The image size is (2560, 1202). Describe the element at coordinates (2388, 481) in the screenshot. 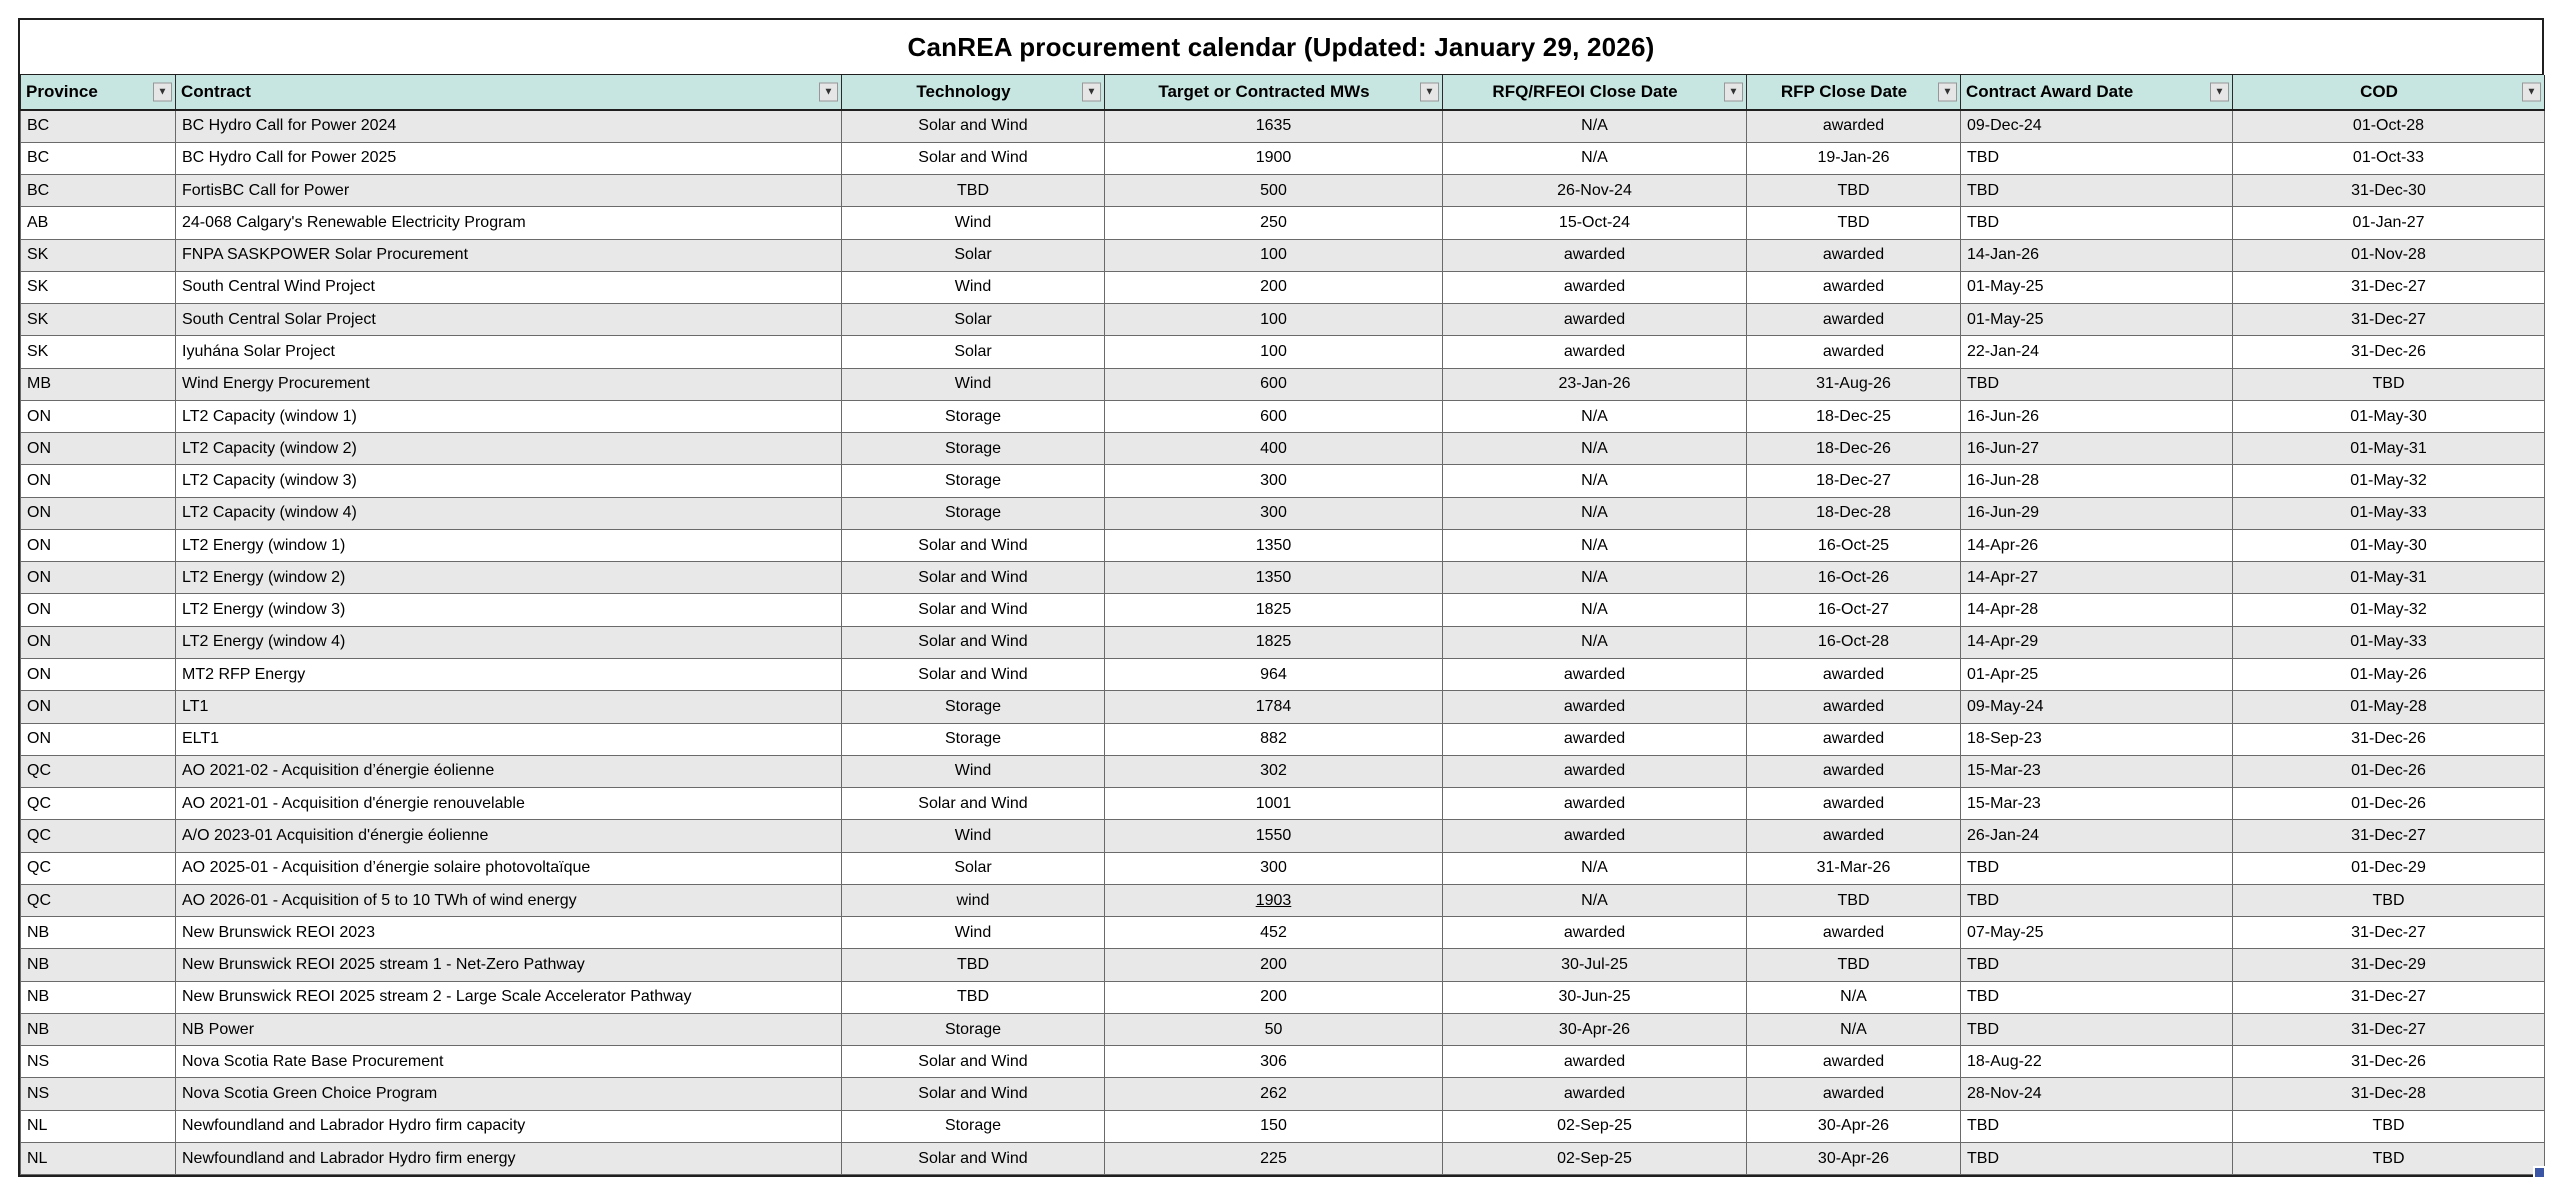

I see `cell-cod: 01-May-32` at that location.